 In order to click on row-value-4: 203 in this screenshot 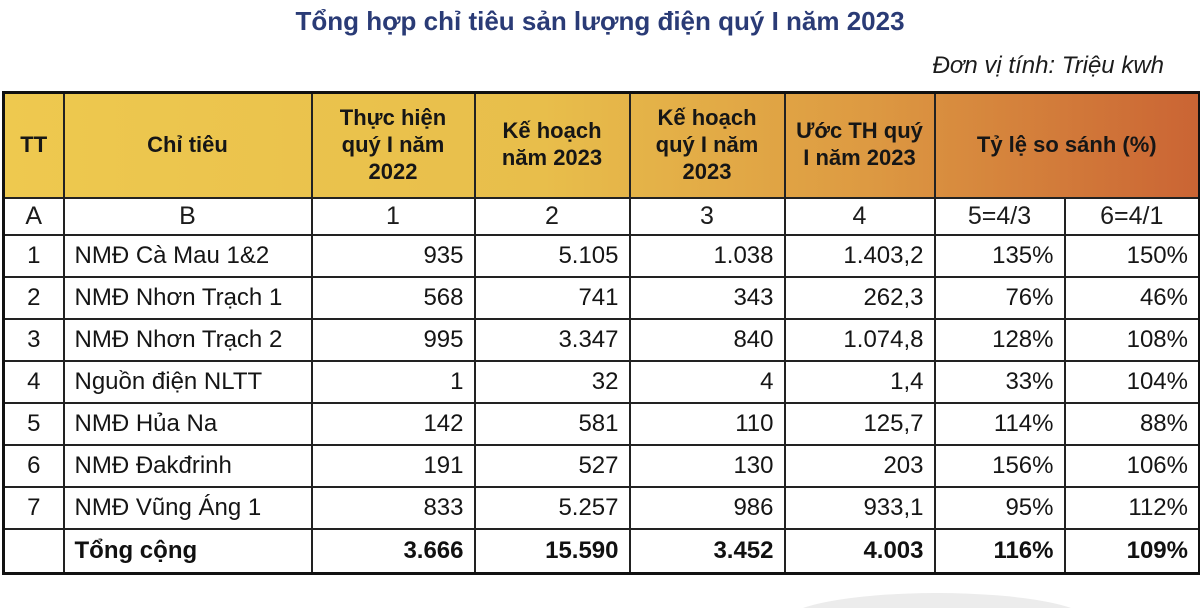, I will do `click(859, 465)`.